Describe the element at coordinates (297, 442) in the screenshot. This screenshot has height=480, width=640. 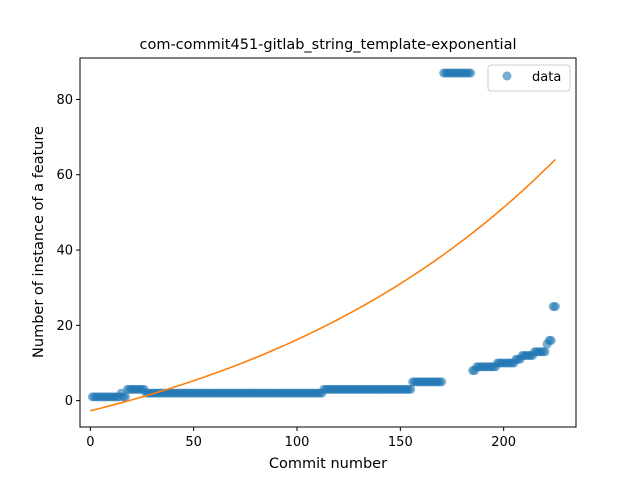
I see `x-tick-label: 100` at that location.